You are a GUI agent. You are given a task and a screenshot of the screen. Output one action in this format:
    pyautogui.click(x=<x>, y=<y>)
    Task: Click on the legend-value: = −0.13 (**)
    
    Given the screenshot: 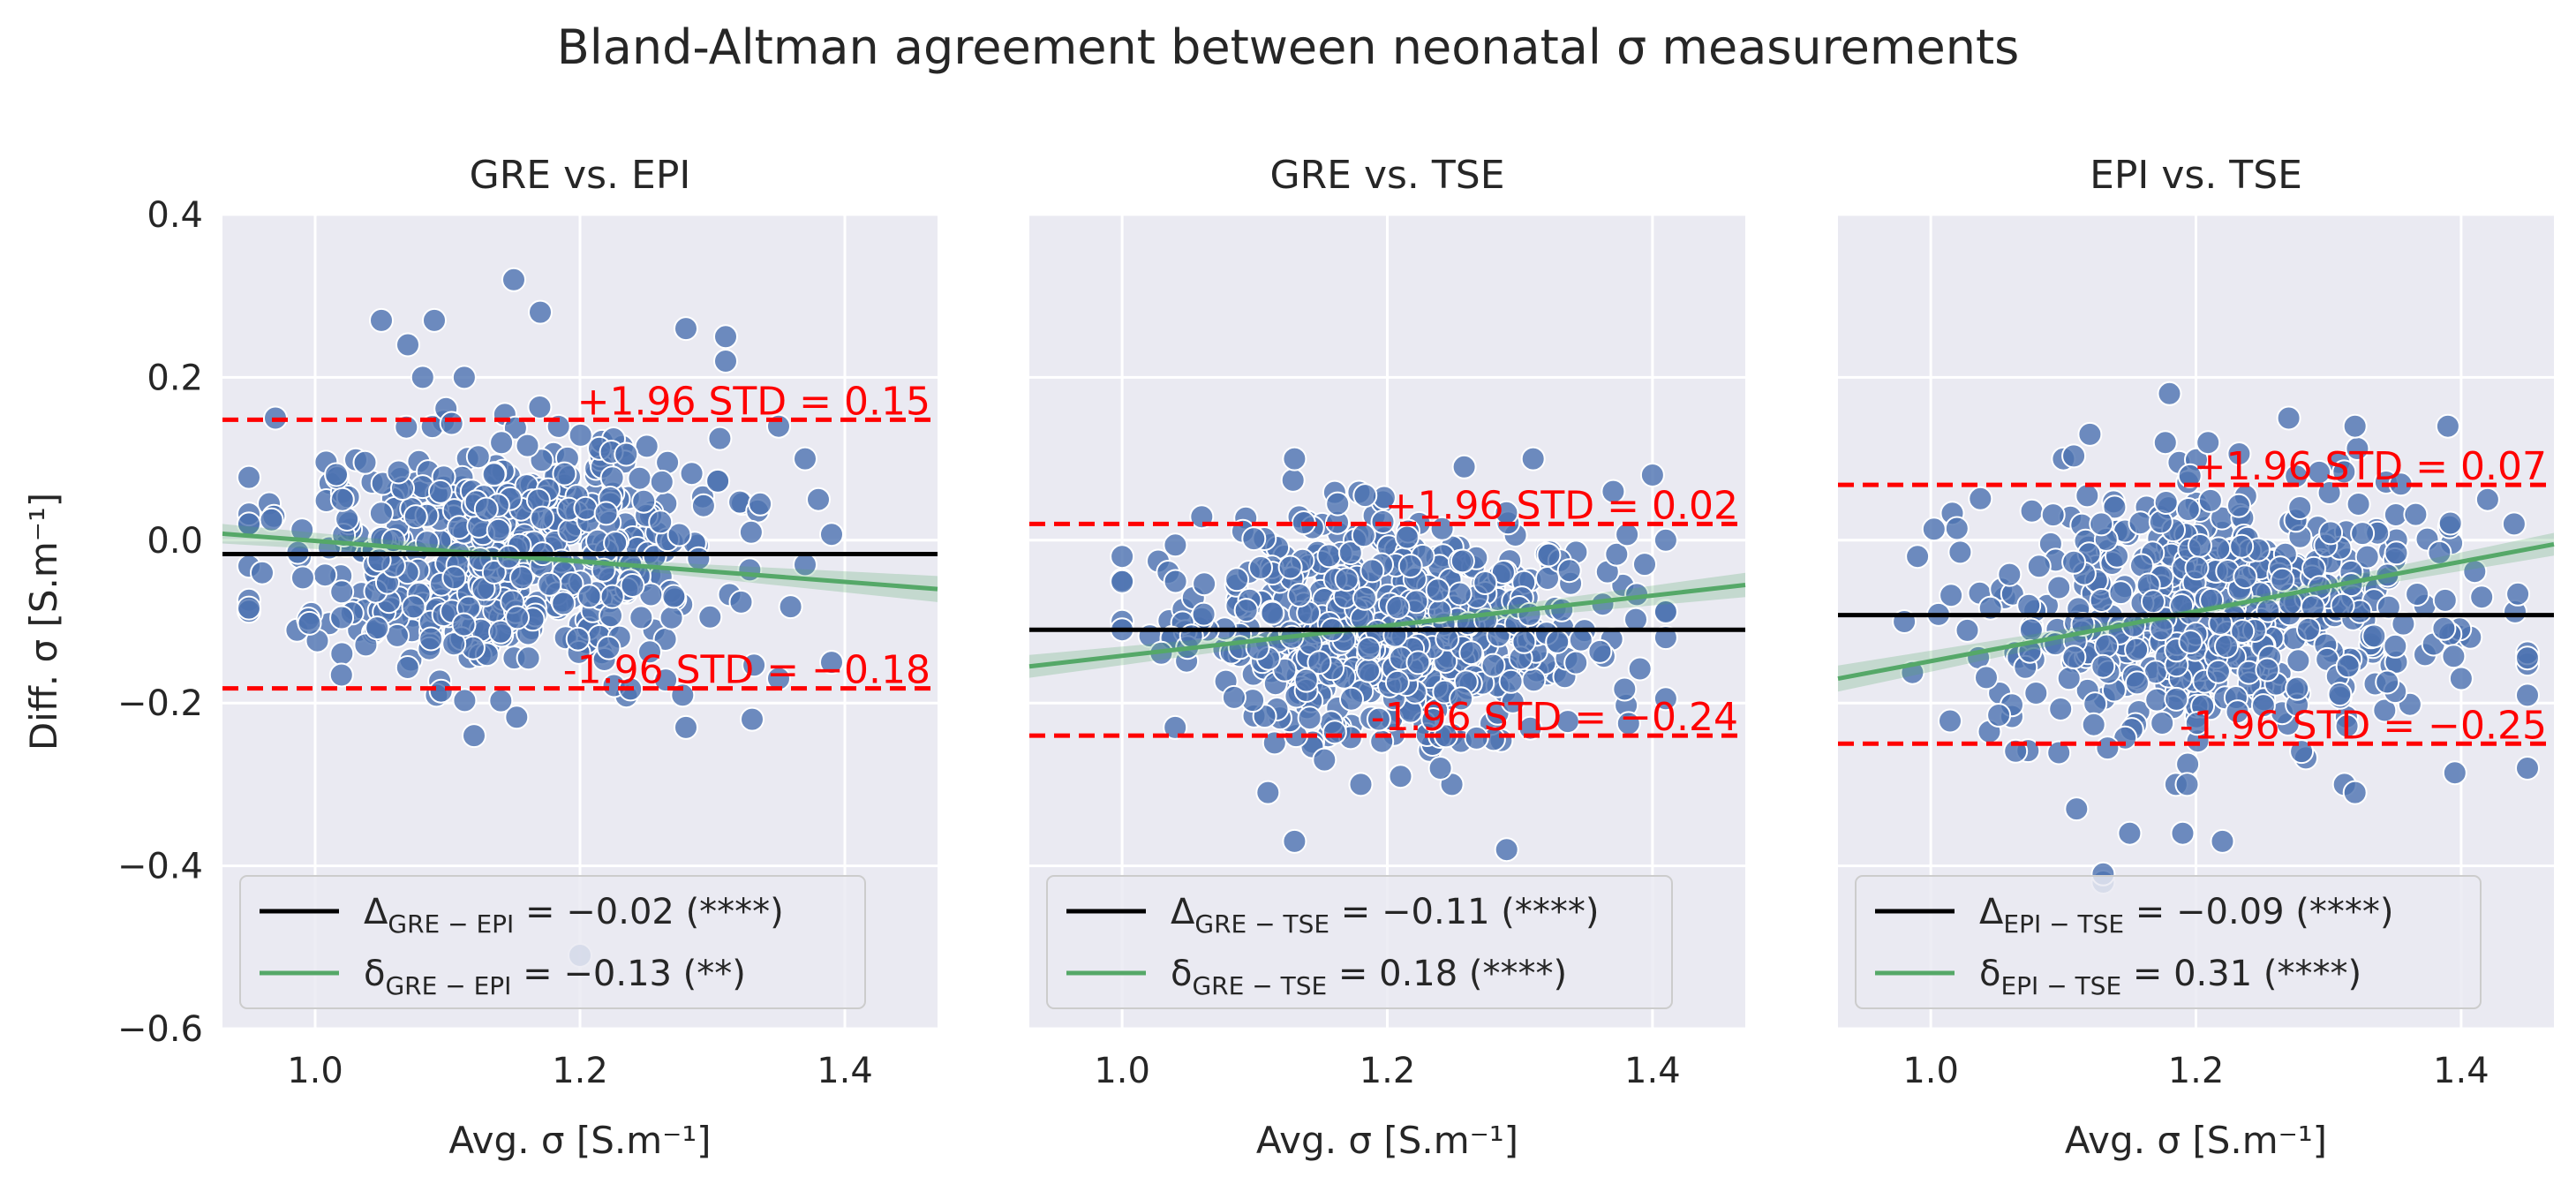 What is the action you would take?
    pyautogui.click(x=628, y=974)
    